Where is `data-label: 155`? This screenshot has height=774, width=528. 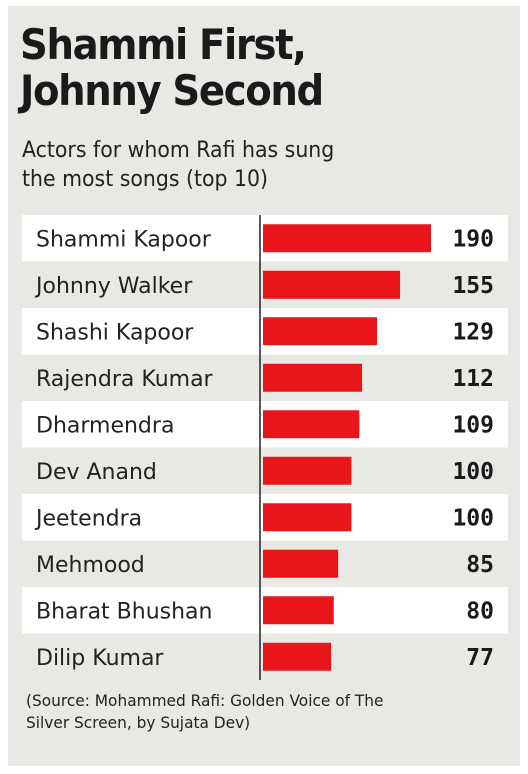
data-label: 155 is located at coordinates (473, 286).